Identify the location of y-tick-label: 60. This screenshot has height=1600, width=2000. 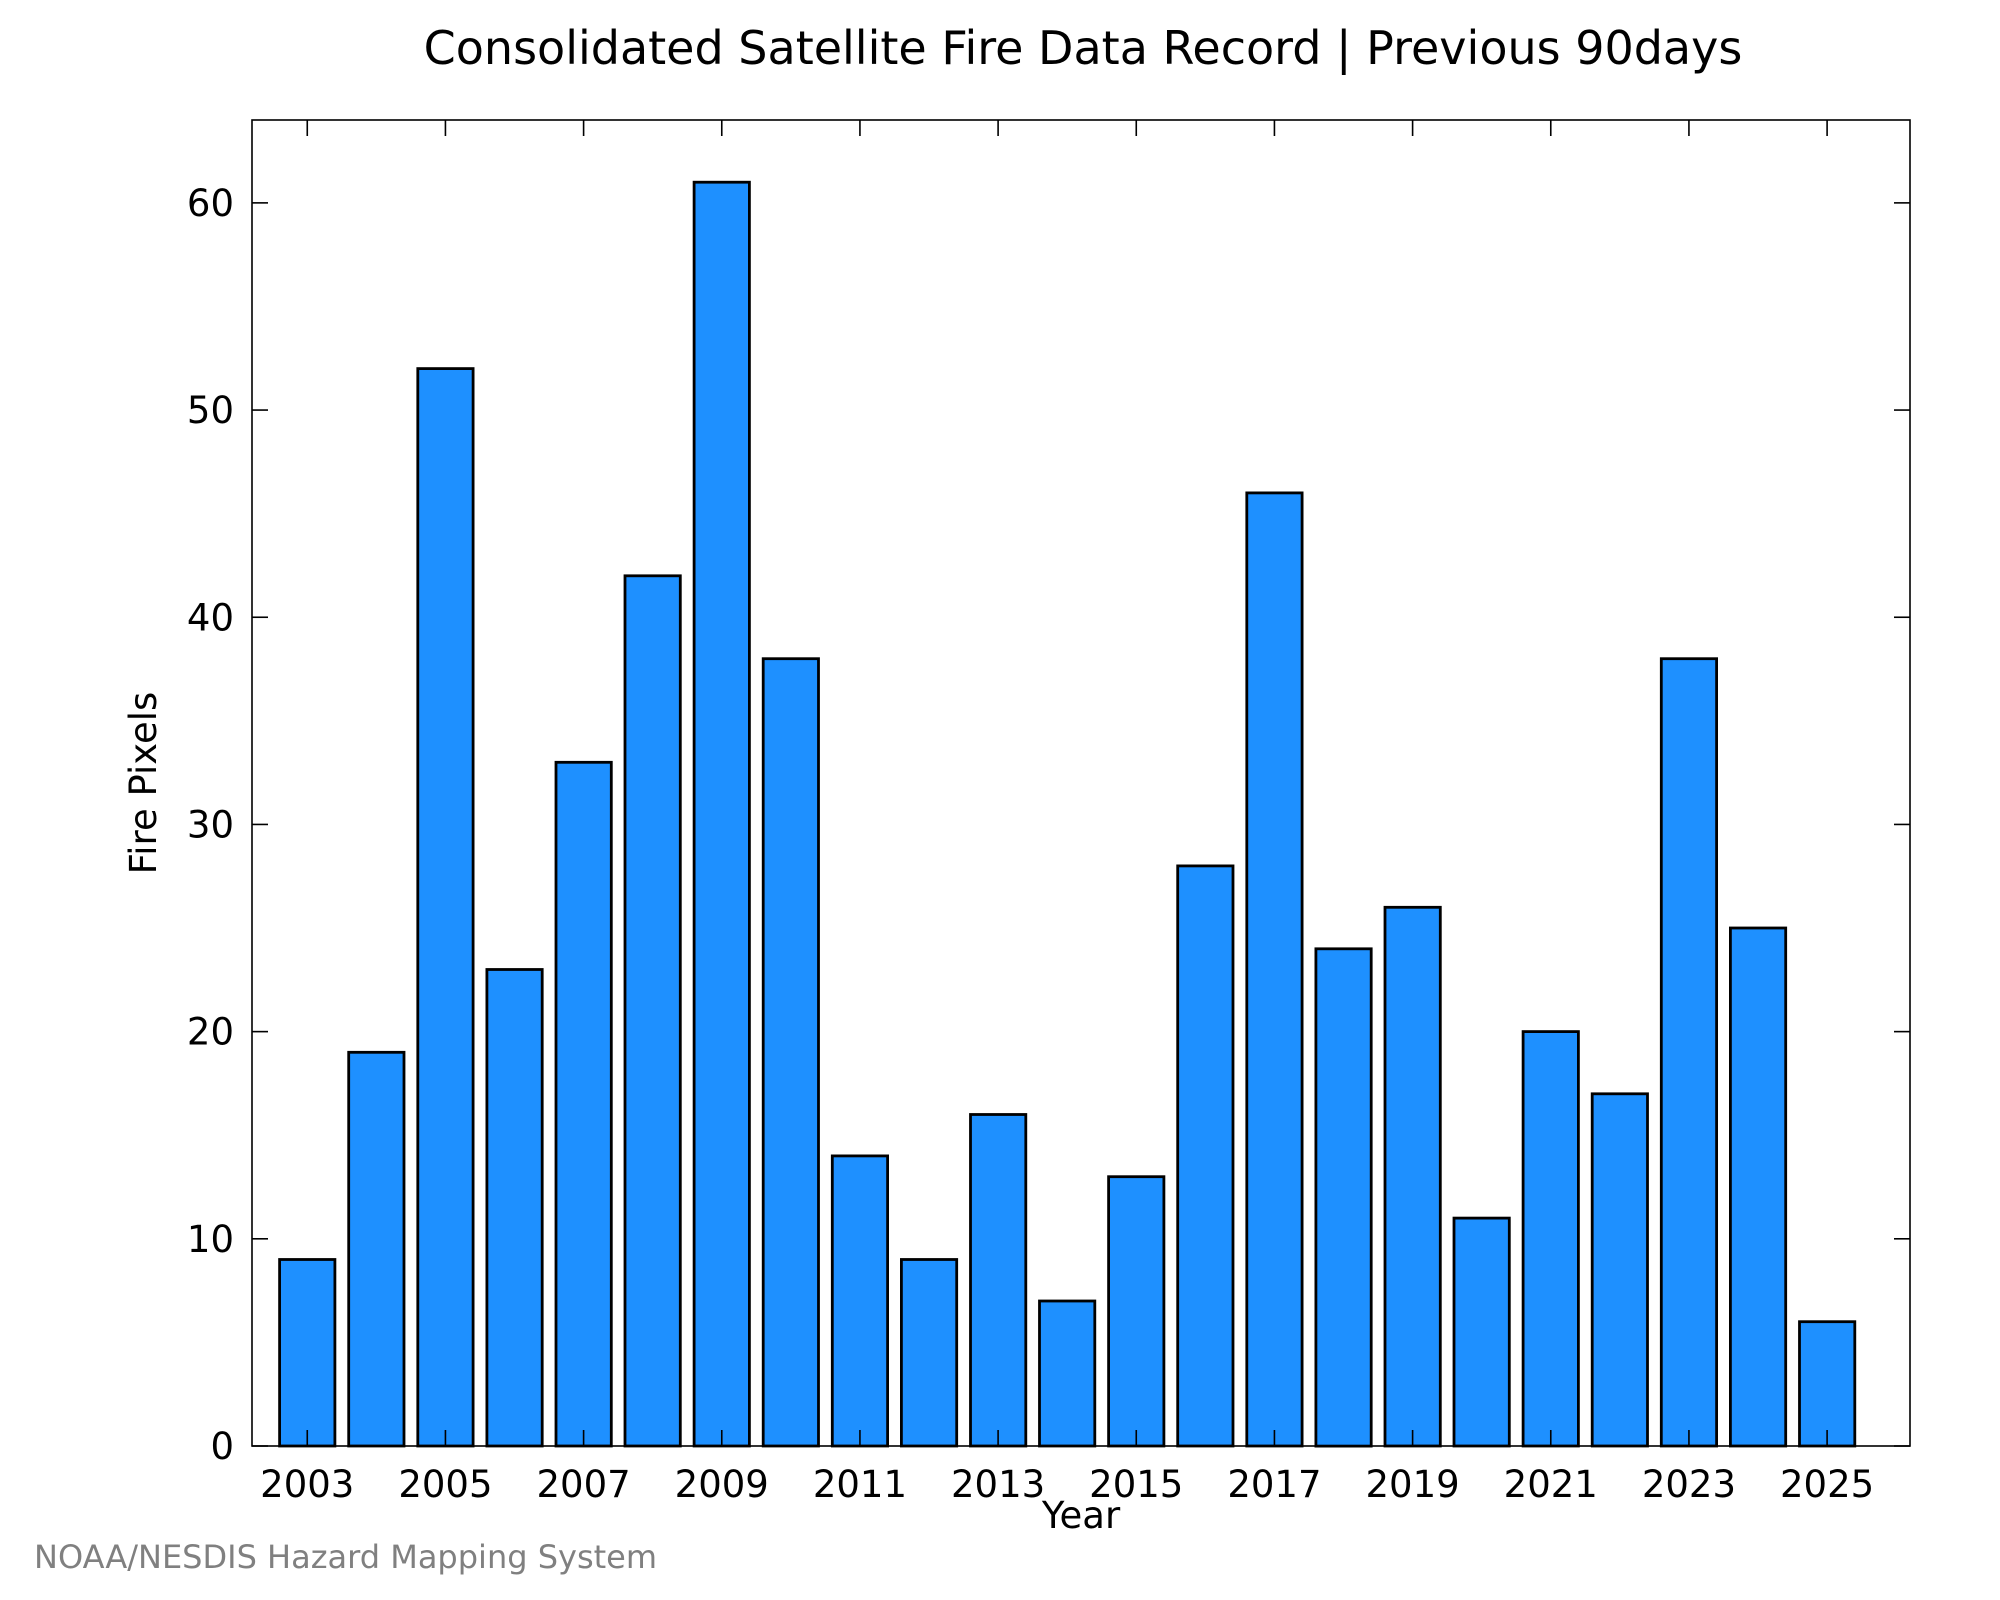
(210, 203).